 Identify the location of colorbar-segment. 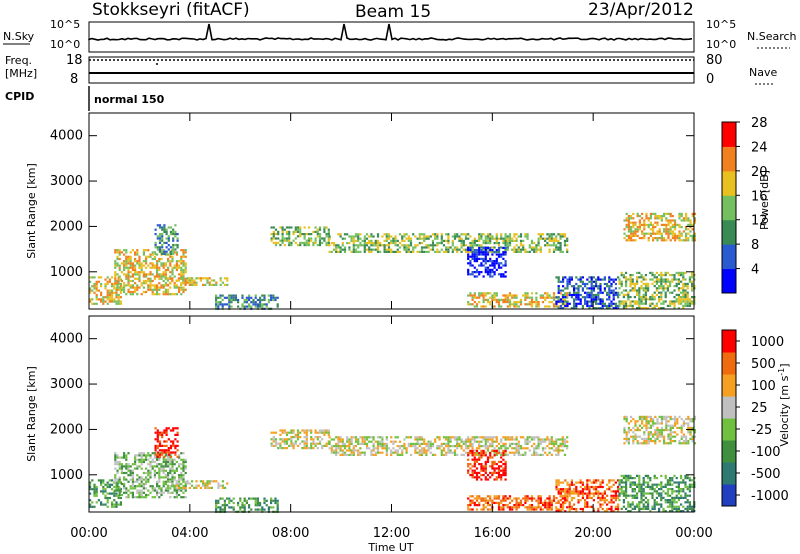
(729, 134).